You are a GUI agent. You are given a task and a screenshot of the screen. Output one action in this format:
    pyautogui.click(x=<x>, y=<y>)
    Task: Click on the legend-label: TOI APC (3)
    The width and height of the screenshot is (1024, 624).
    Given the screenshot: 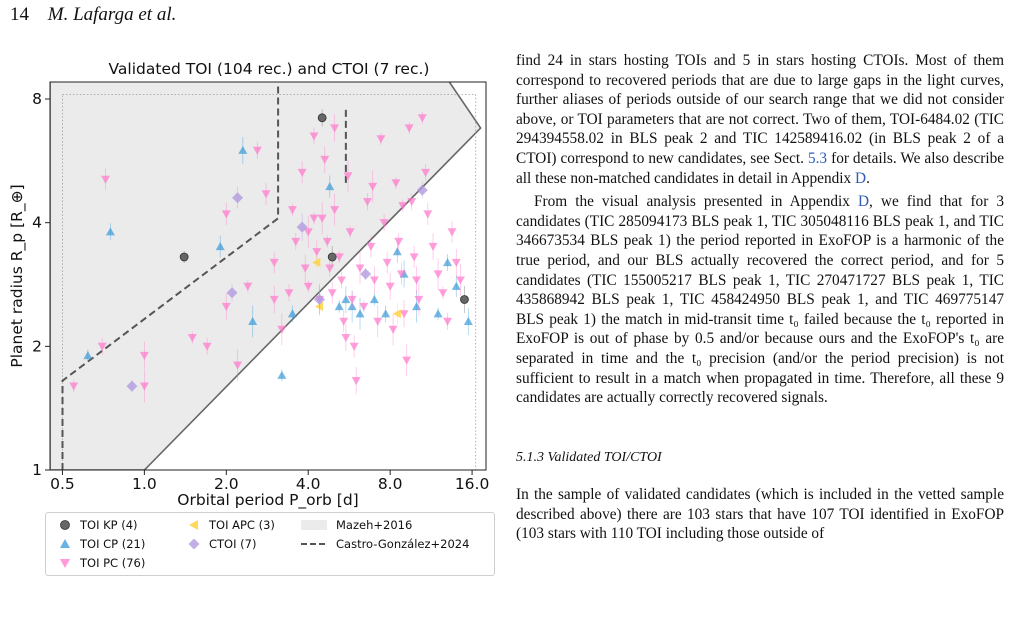 What is the action you would take?
    pyautogui.click(x=242, y=525)
    